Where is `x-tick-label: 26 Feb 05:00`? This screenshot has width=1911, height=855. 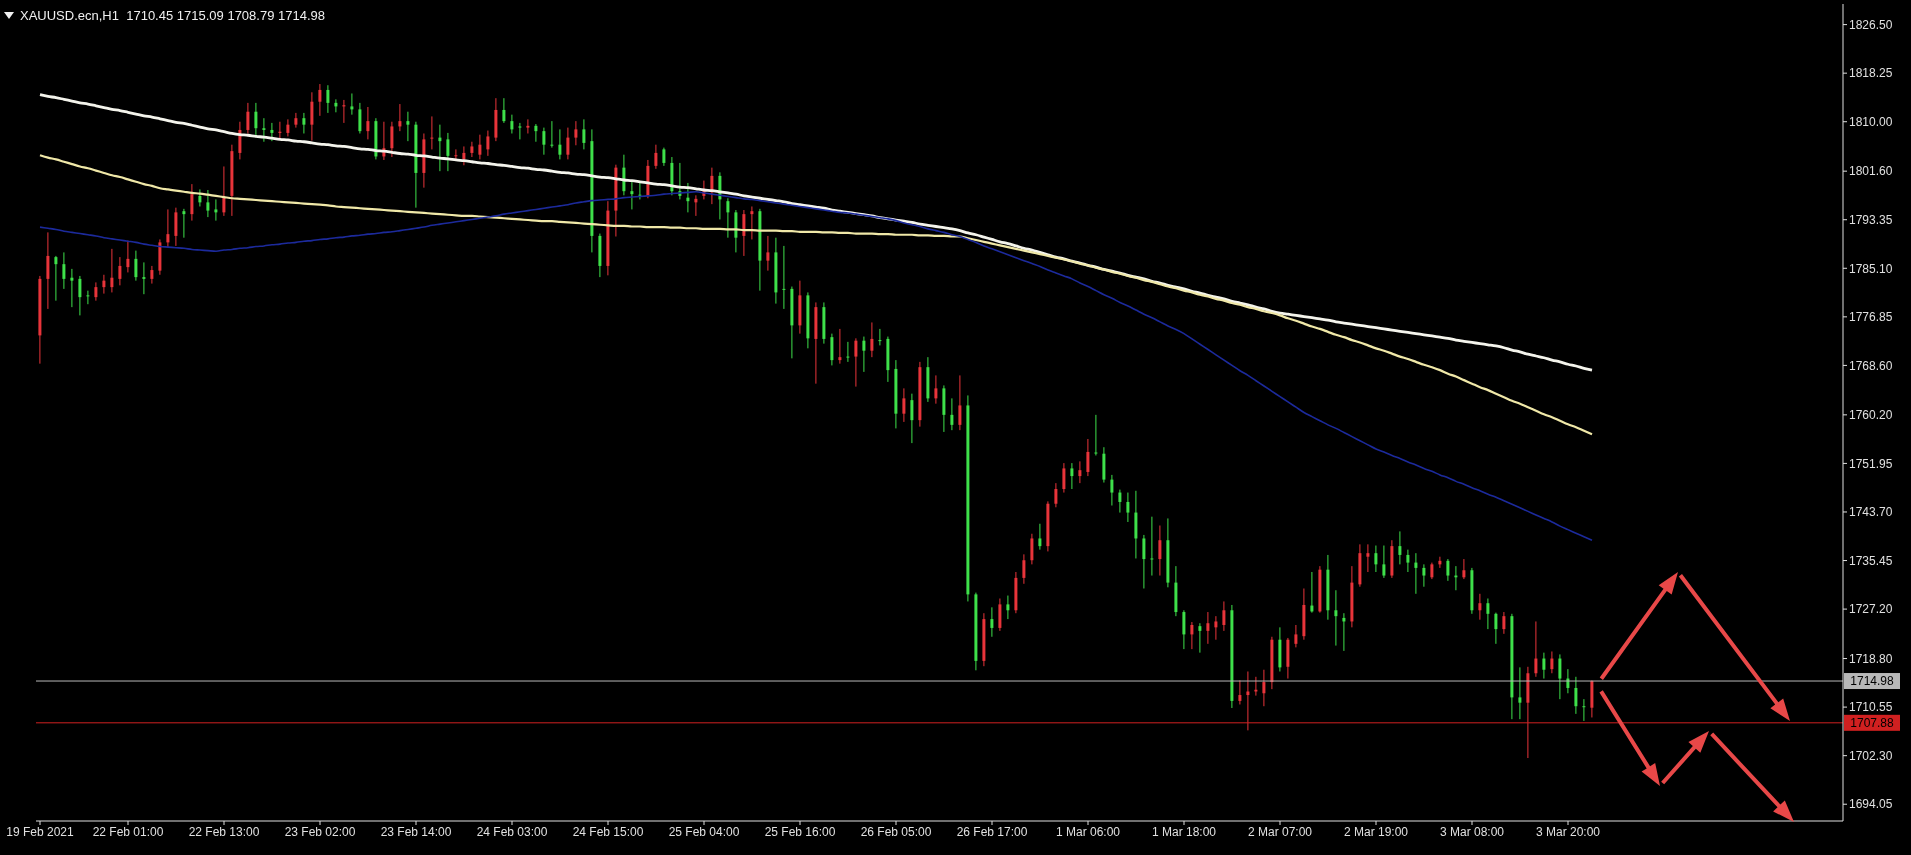
x-tick-label: 26 Feb 05:00 is located at coordinates (896, 831).